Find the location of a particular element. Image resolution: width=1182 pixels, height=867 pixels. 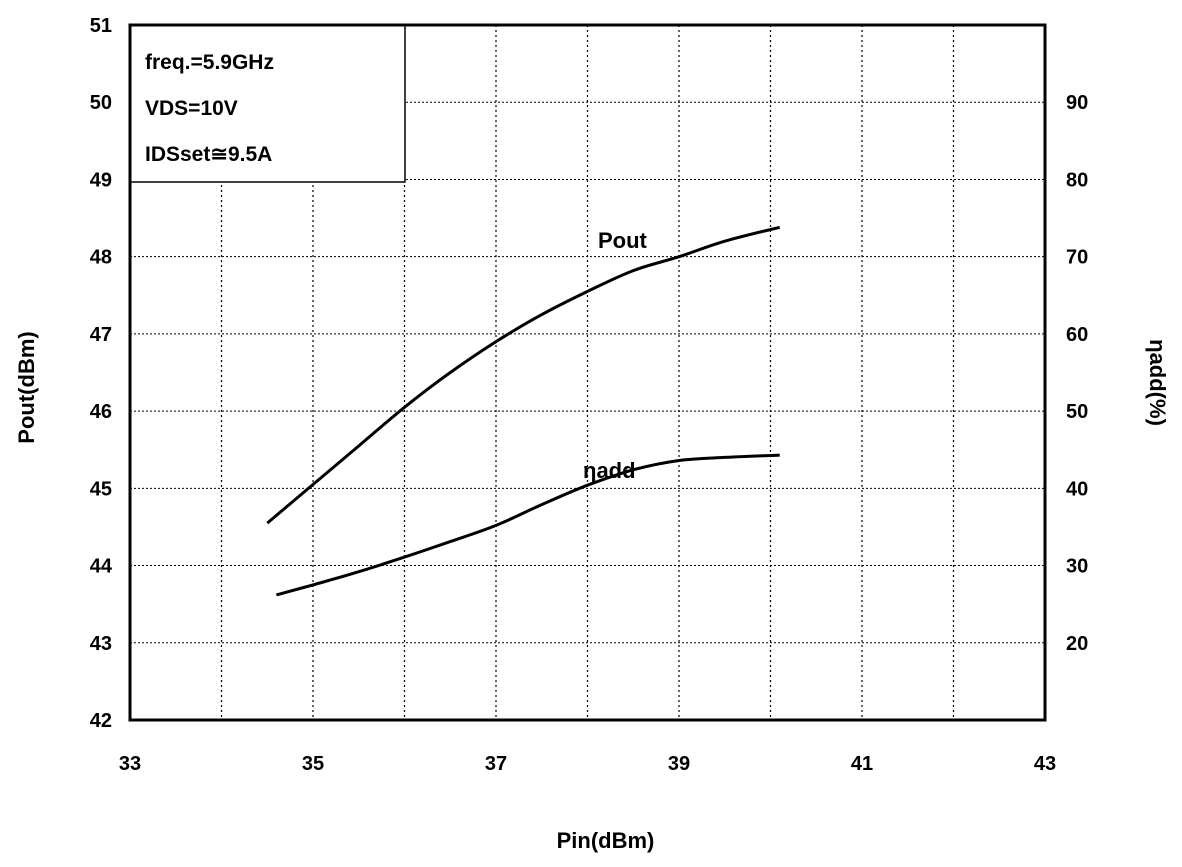

x-tick-label: 33 is located at coordinates (130, 764).